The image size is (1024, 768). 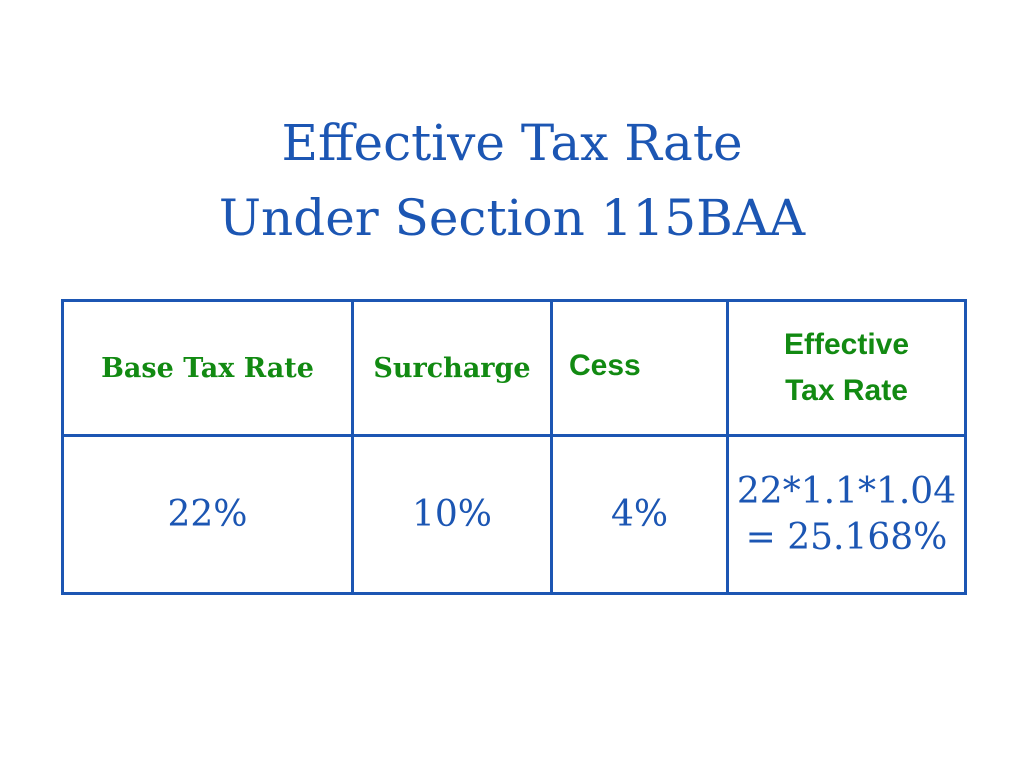 What do you see at coordinates (512, 143) in the screenshot?
I see `page-title-line-1: Effective Tax Rate` at bounding box center [512, 143].